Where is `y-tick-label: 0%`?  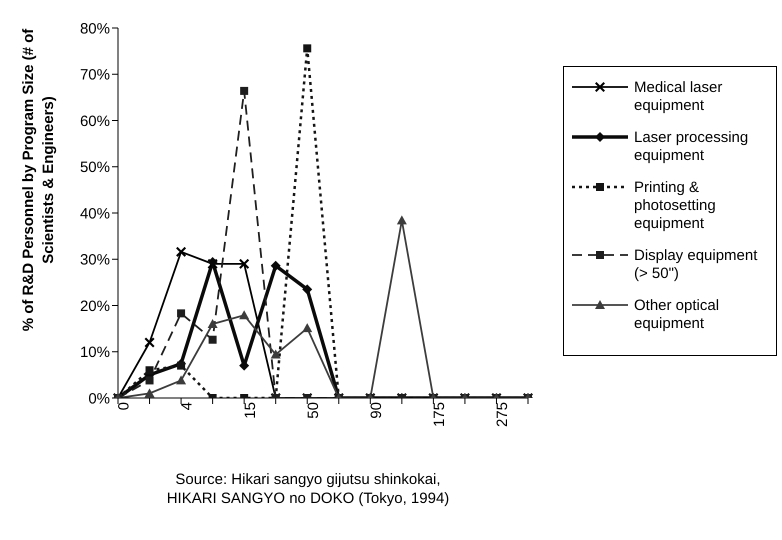
y-tick-label: 0% is located at coordinates (99, 399).